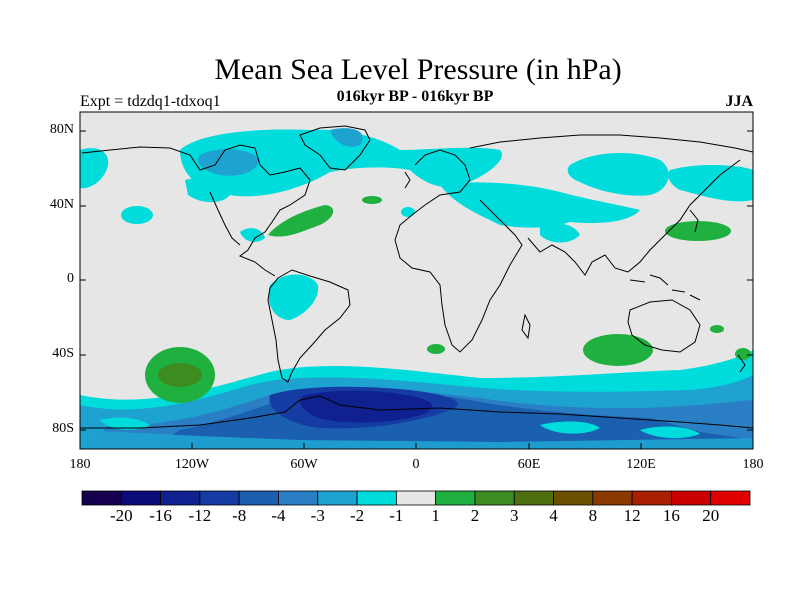  I want to click on north-pacific-west-high, so click(698, 231).